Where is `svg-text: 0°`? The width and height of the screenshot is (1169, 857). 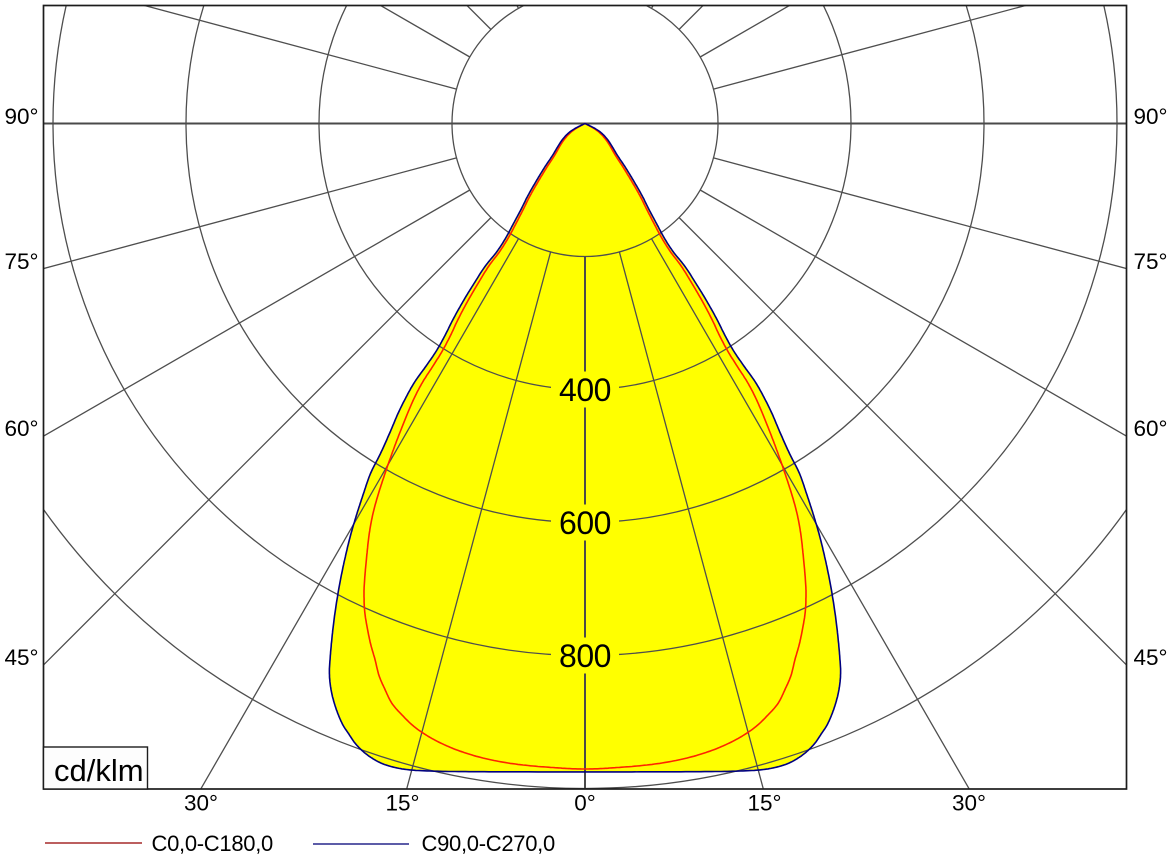 svg-text: 0° is located at coordinates (585, 803).